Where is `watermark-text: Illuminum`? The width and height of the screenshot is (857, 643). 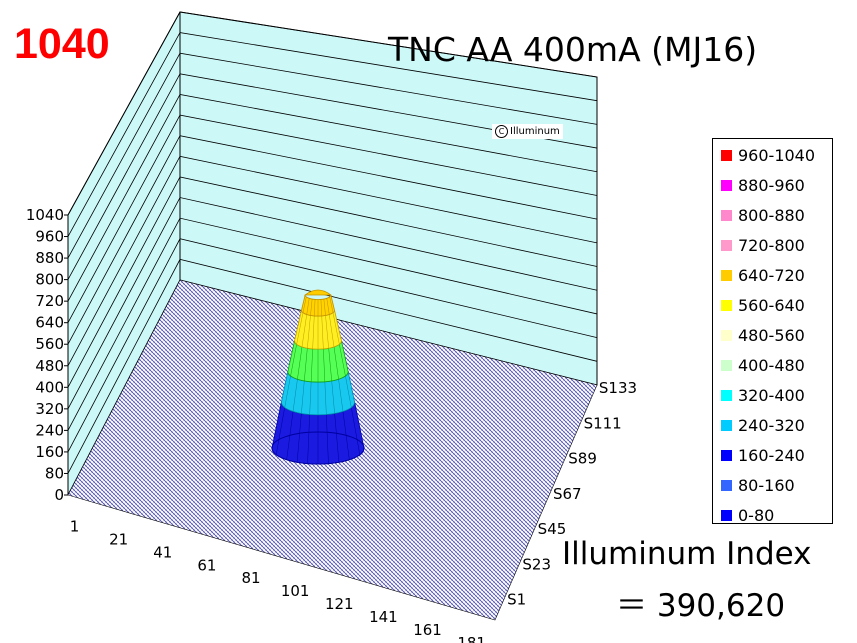
watermark-text: Illuminum is located at coordinates (535, 131).